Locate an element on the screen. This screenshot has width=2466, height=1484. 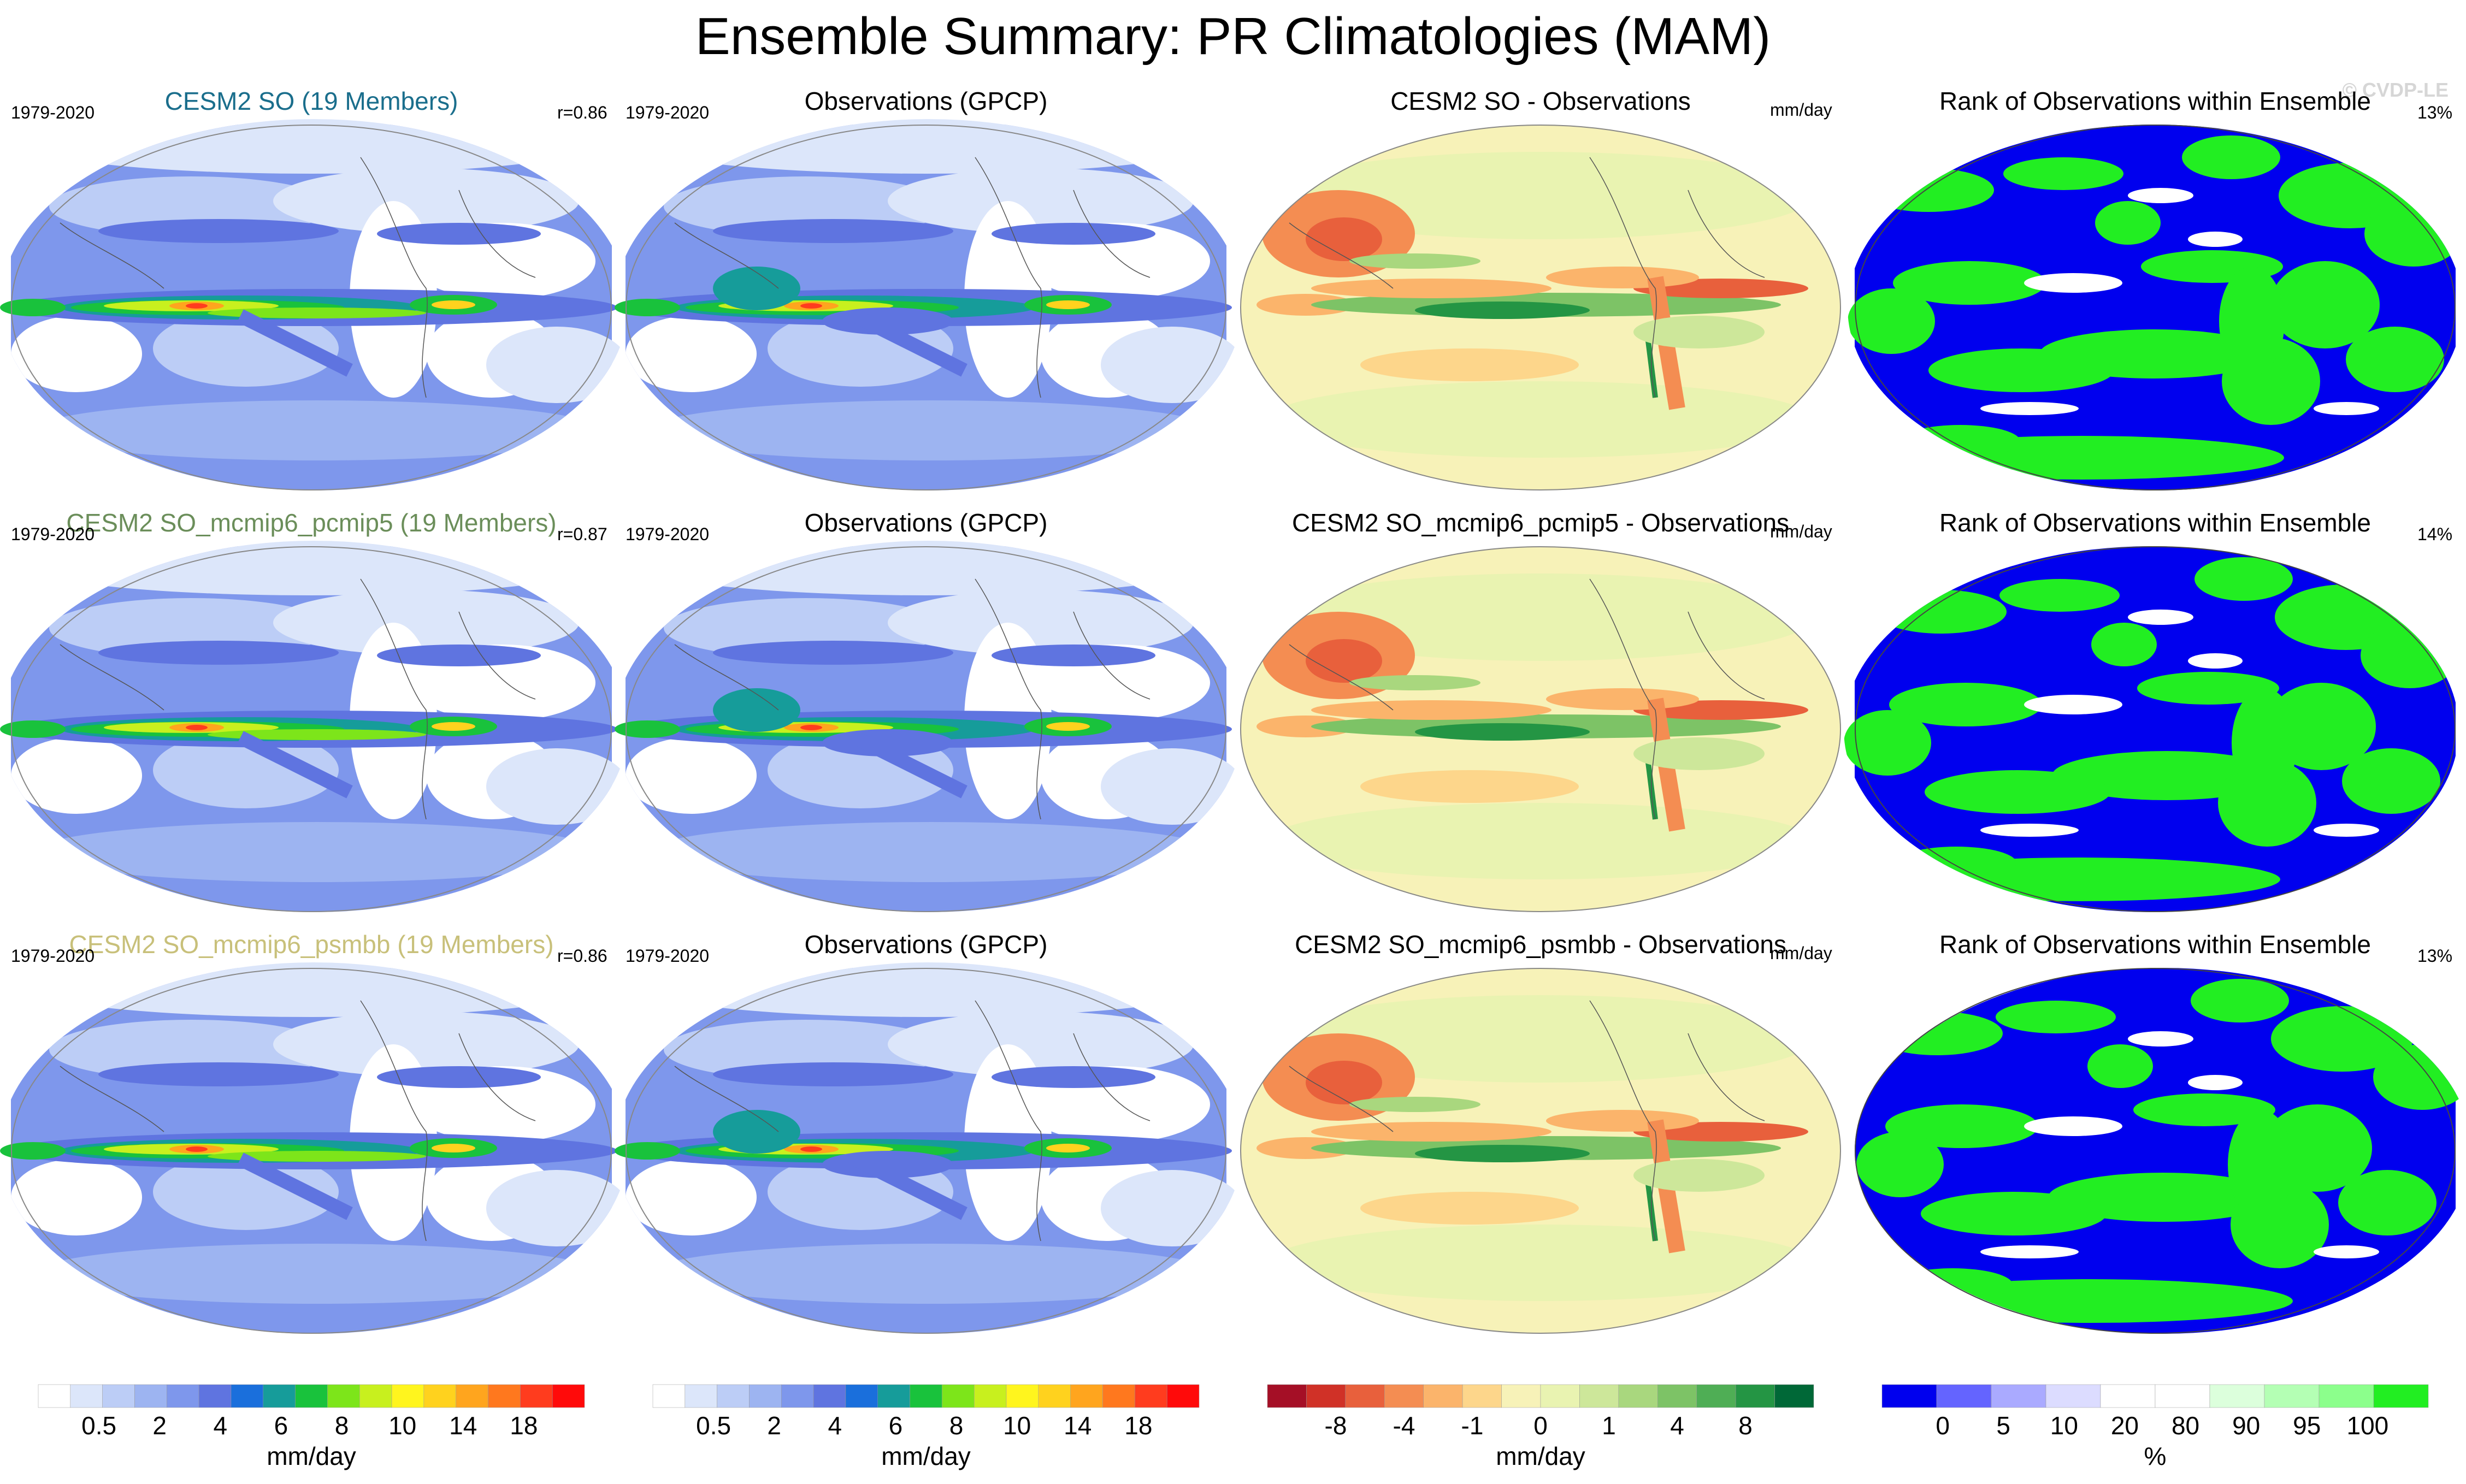
colorbar-tick-label: 6 is located at coordinates (281, 1425).